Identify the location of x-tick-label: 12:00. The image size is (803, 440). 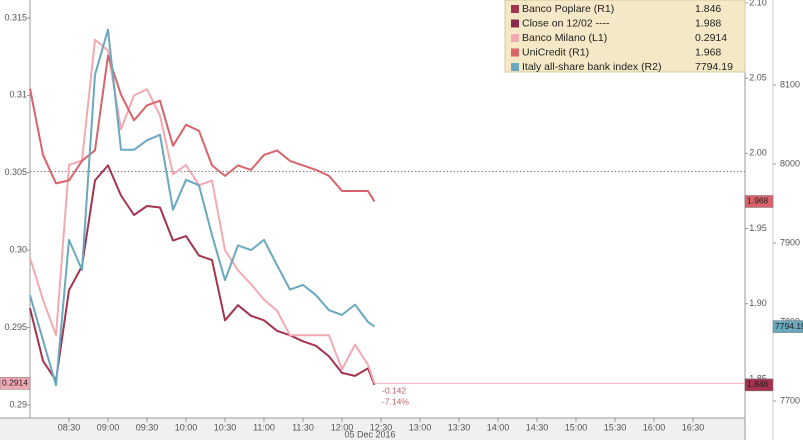
(342, 427).